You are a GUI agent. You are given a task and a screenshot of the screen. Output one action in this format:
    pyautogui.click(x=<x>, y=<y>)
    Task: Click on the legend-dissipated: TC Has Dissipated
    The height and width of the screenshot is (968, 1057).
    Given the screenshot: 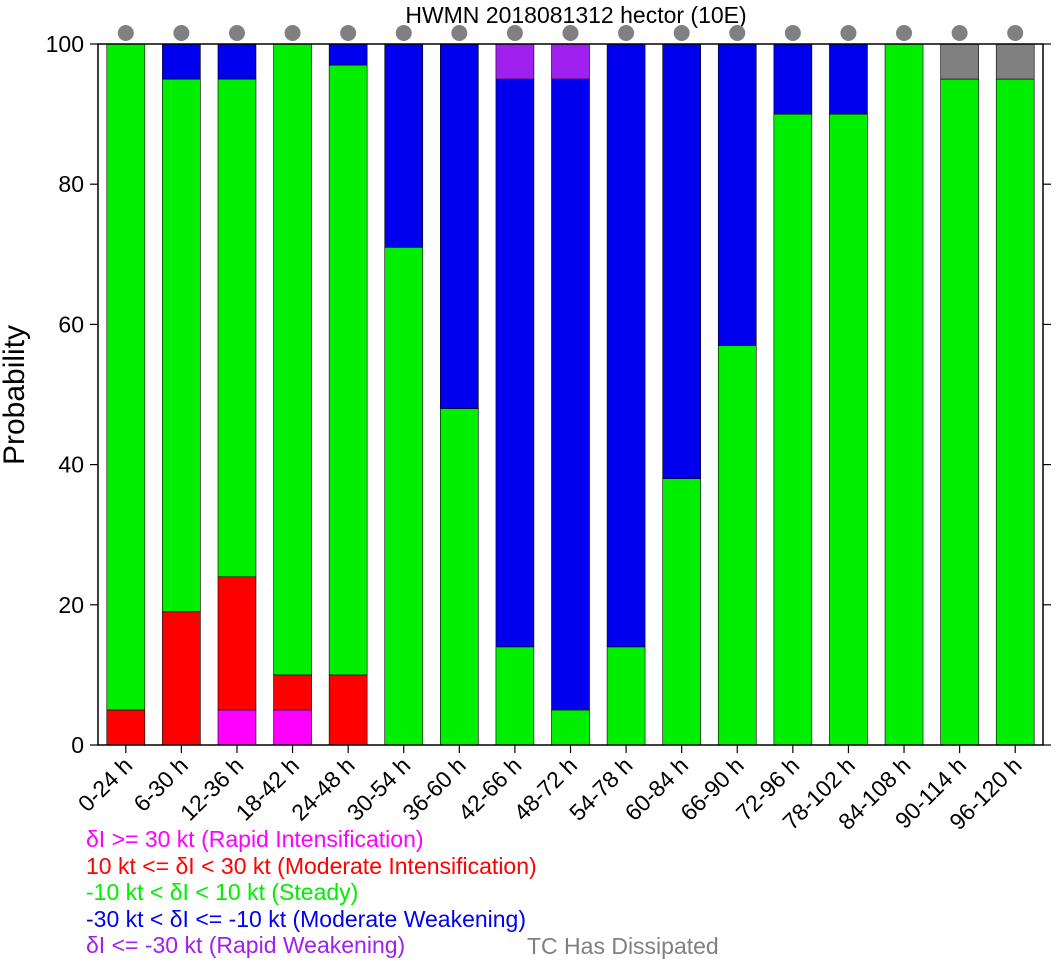 What is the action you would take?
    pyautogui.click(x=623, y=946)
    